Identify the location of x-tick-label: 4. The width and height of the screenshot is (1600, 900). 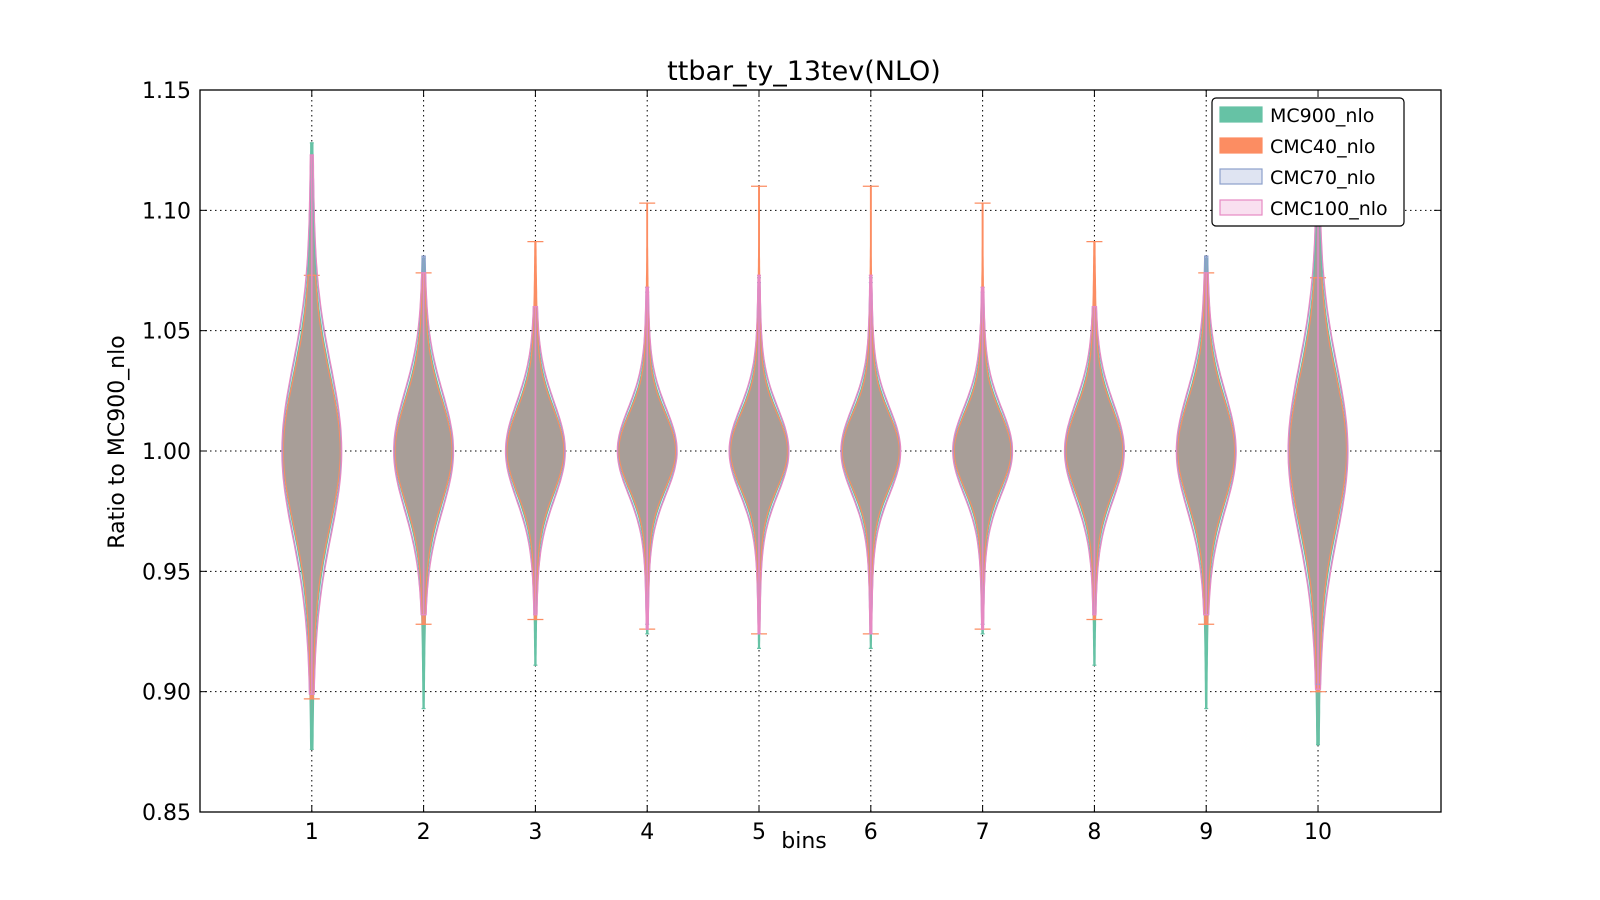
(647, 832).